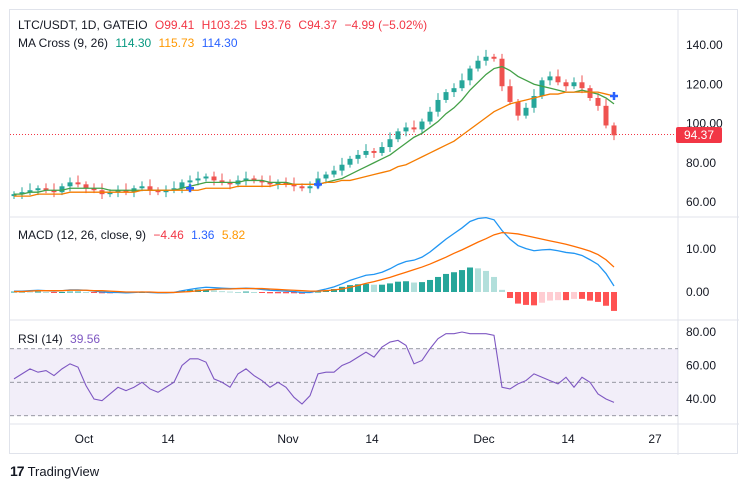  What do you see at coordinates (701, 163) in the screenshot?
I see `price-axis-label: 80.00` at bounding box center [701, 163].